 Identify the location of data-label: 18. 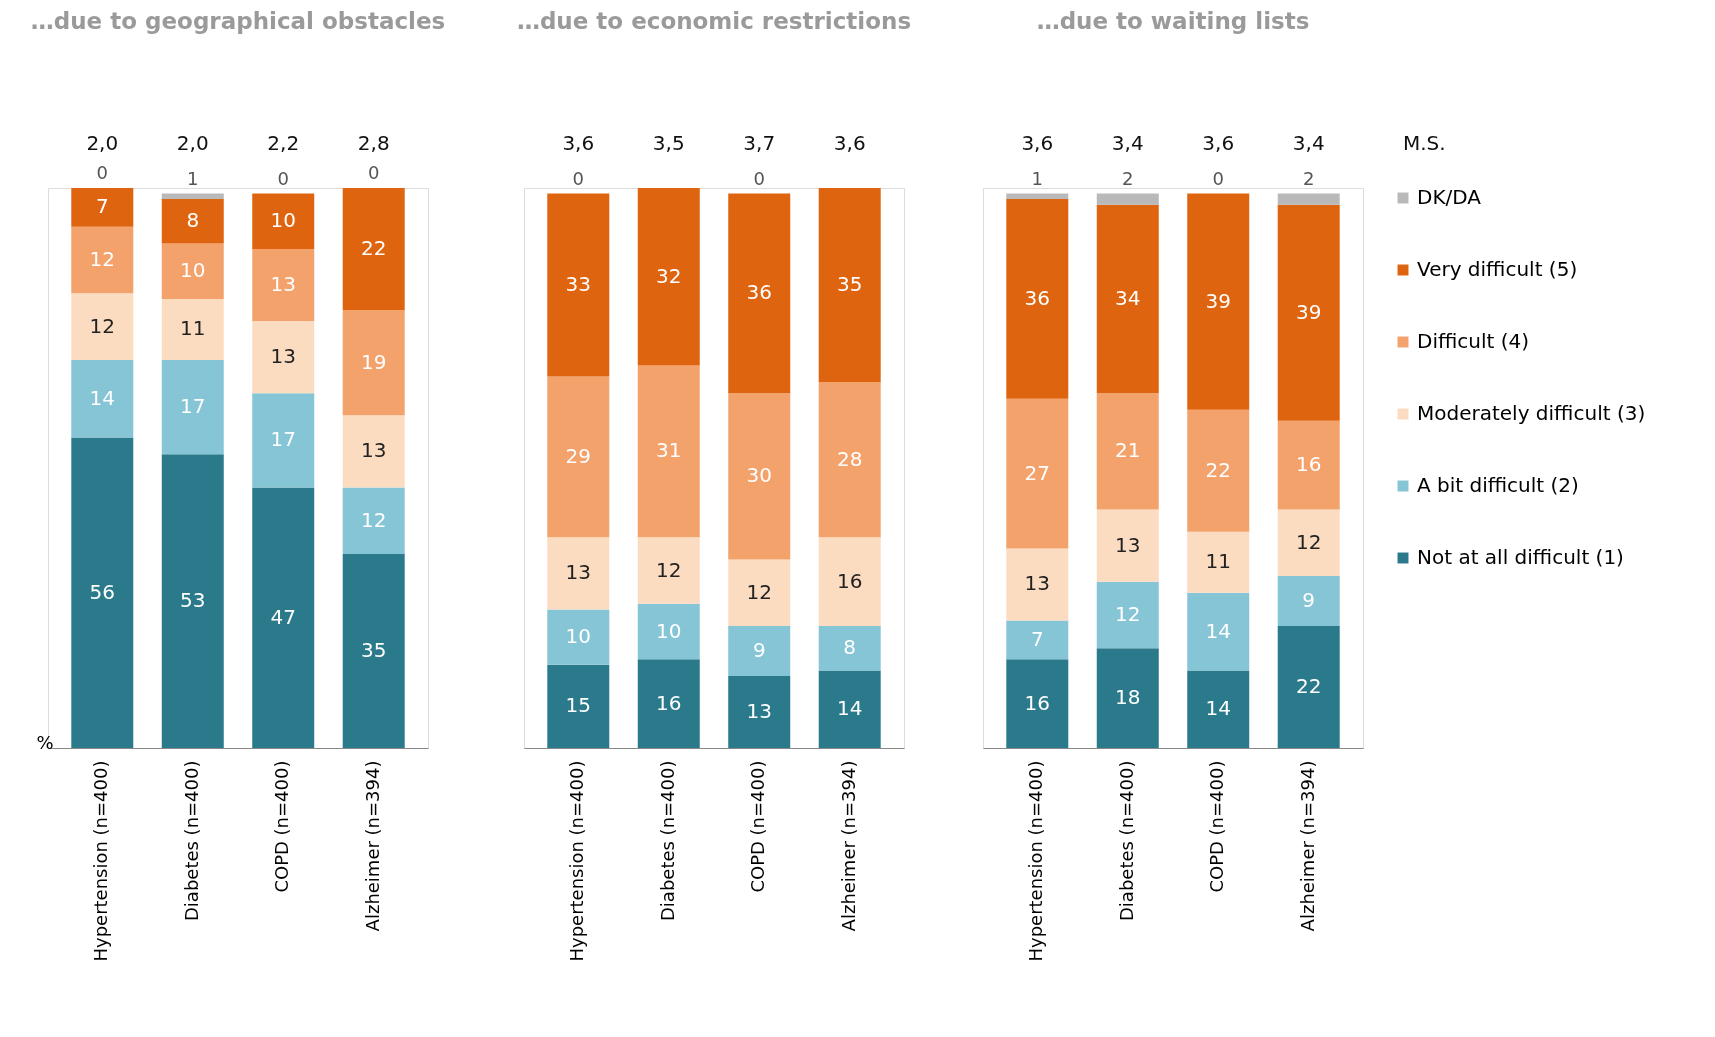
(1128, 697).